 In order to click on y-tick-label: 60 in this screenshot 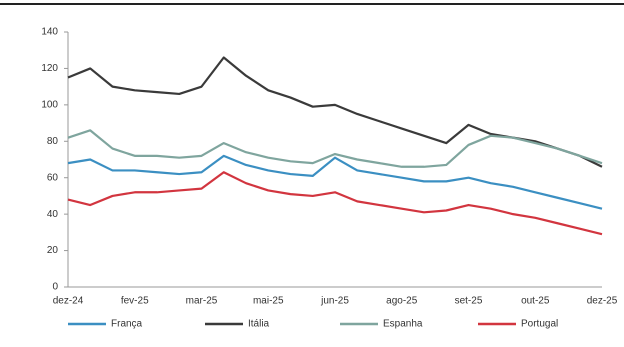, I will do `click(53, 177)`.